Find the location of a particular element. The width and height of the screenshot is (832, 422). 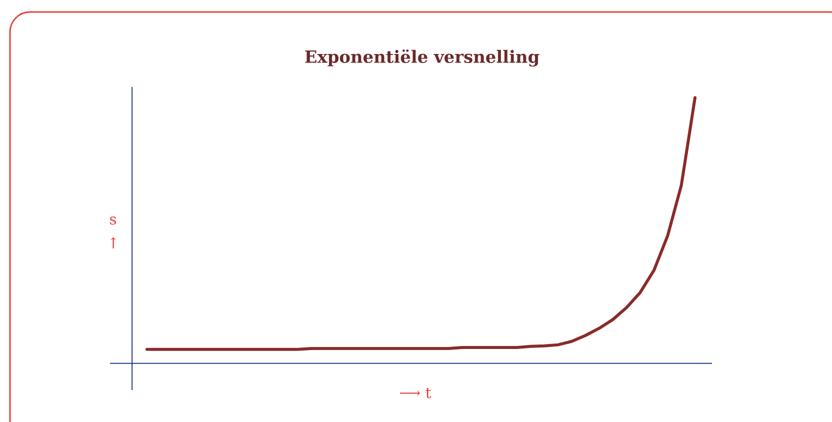

x-axis-title: ⟶ t is located at coordinates (416, 393).